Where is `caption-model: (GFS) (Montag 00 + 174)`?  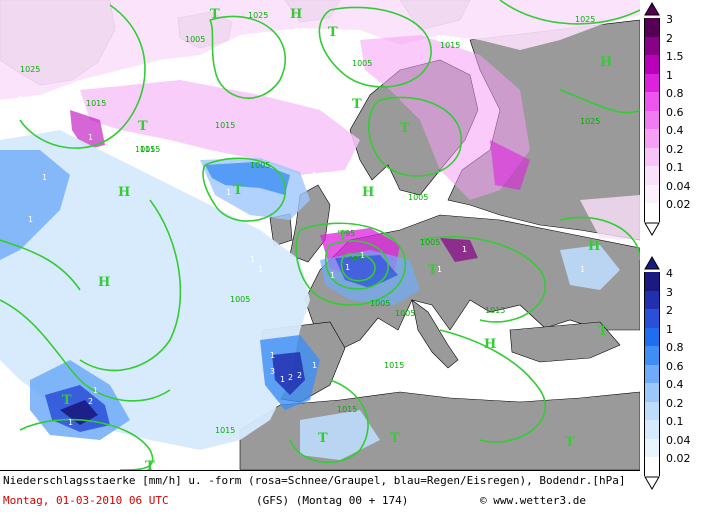
caption-model: (GFS) (Montag 00 + 174) is located at coordinates (332, 500).